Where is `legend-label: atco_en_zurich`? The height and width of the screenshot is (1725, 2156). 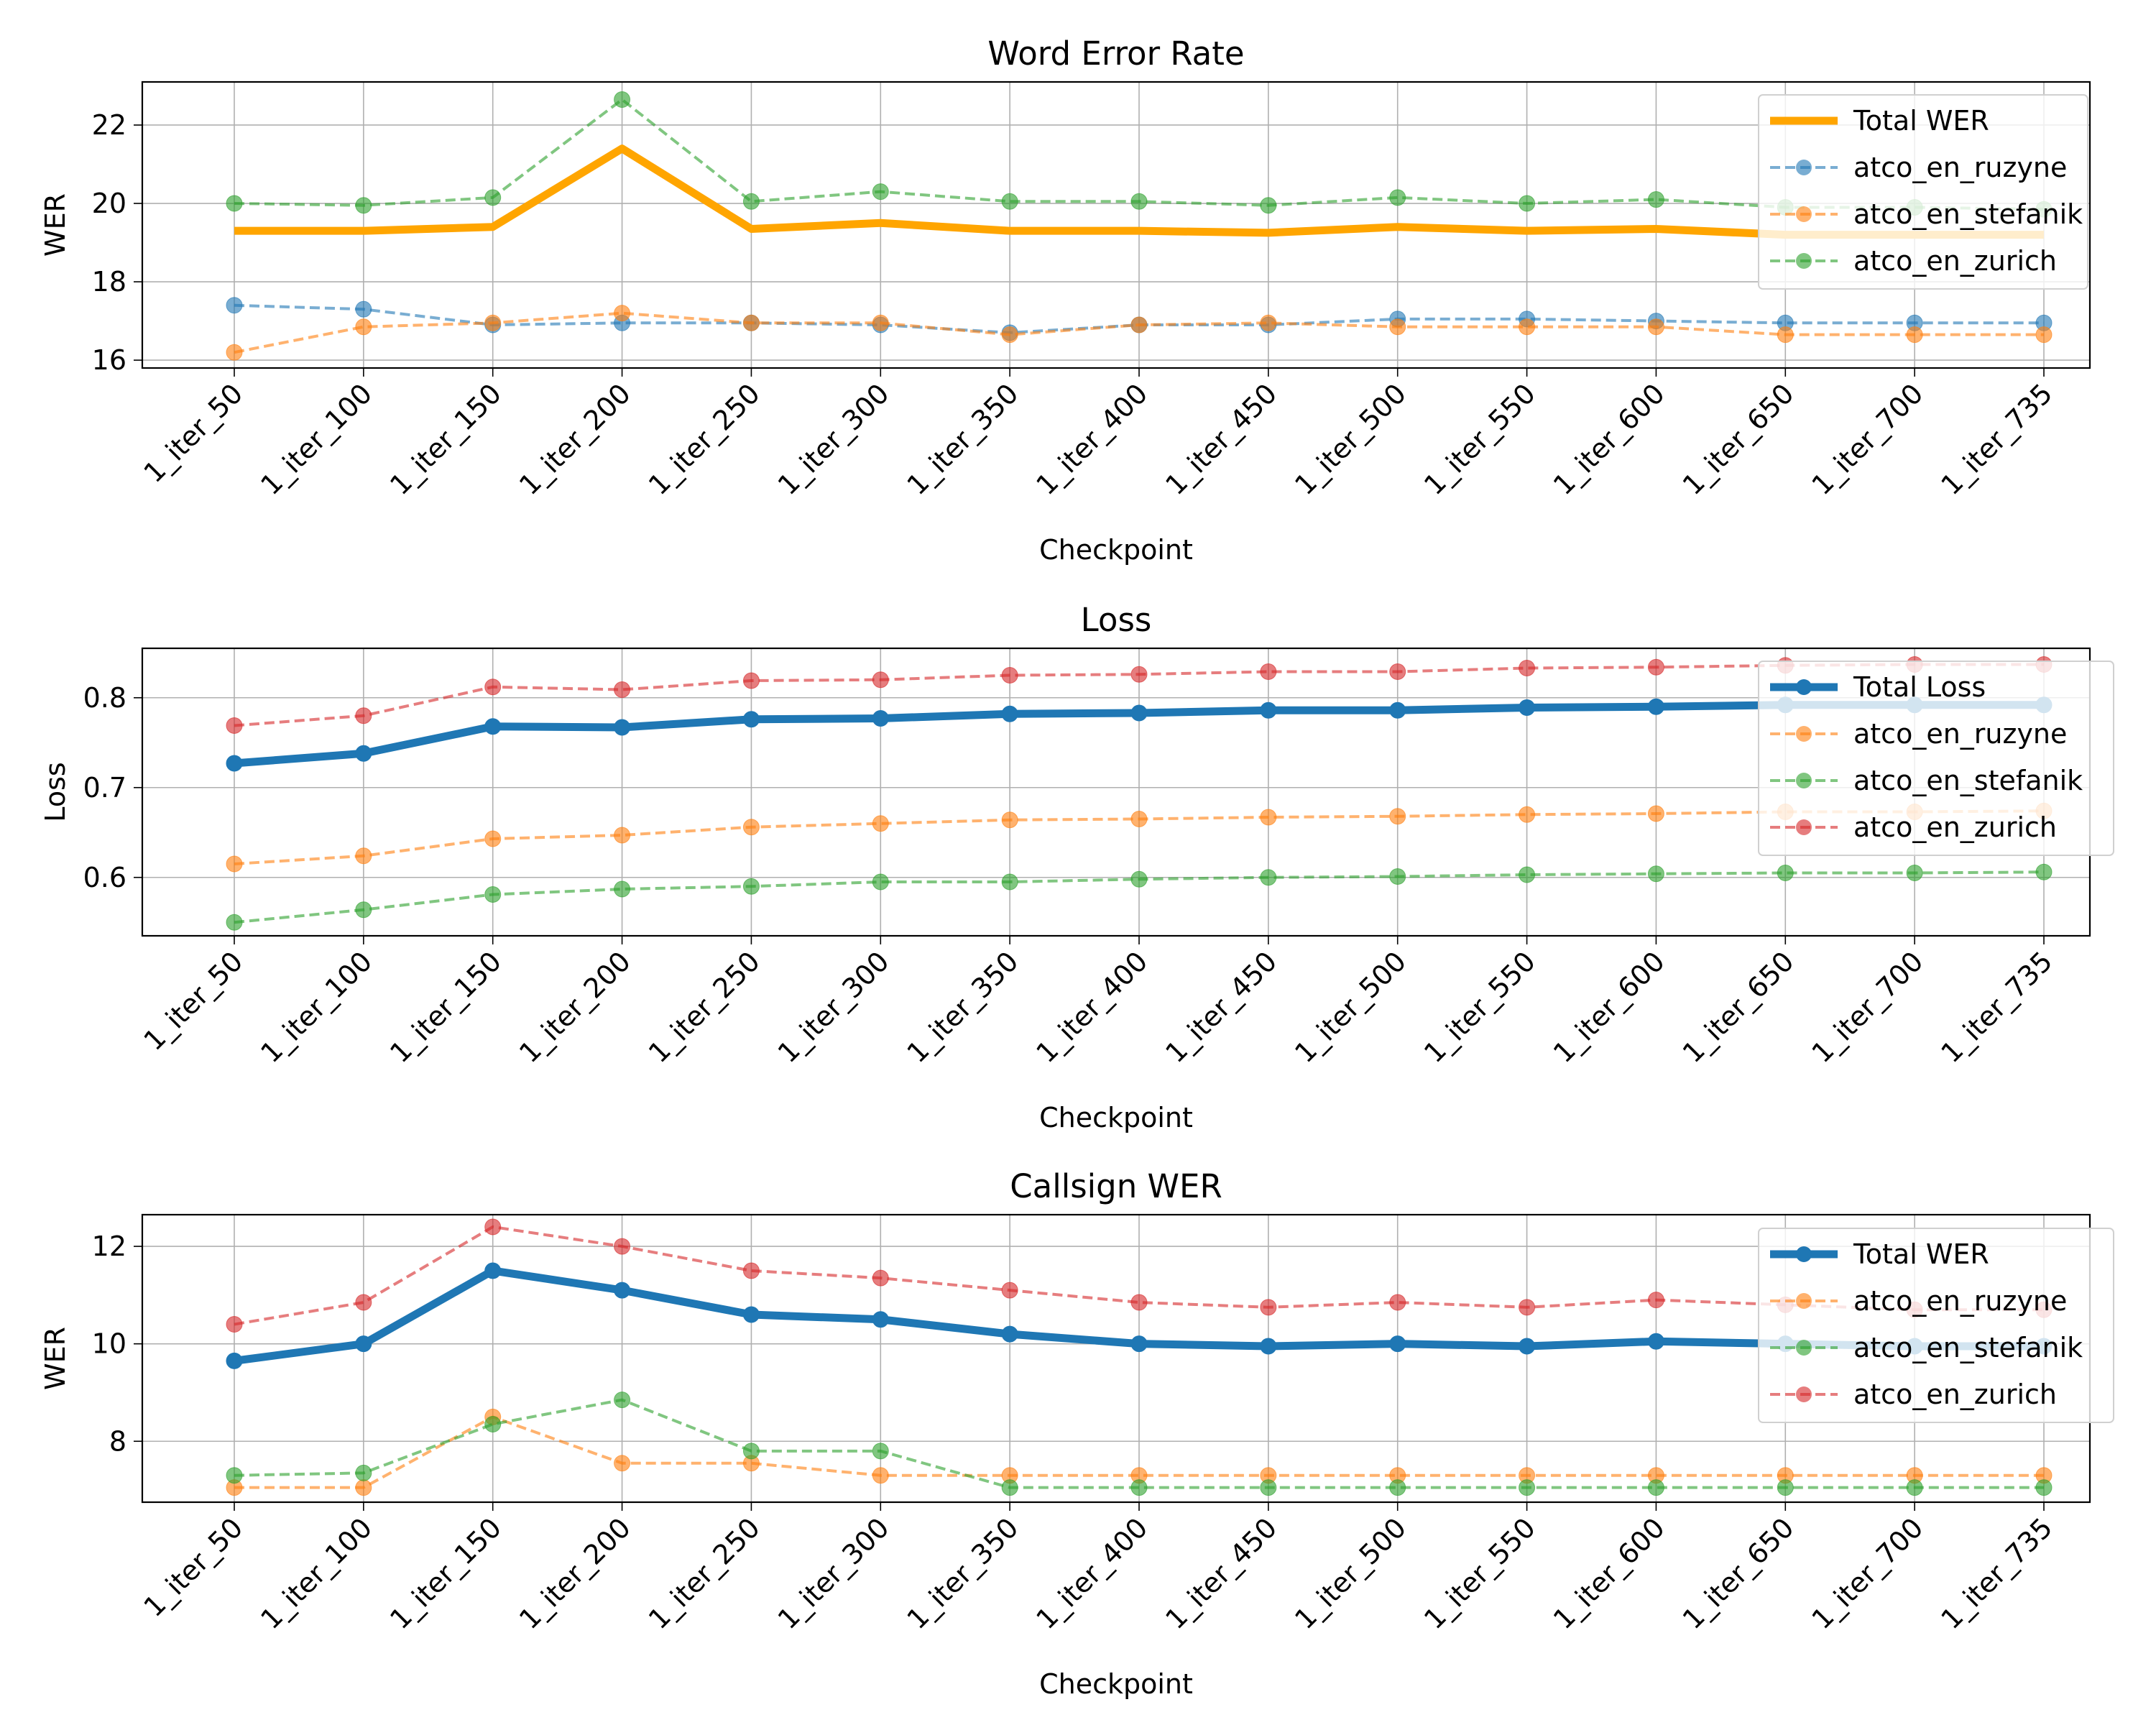 legend-label: atco_en_zurich is located at coordinates (1955, 827).